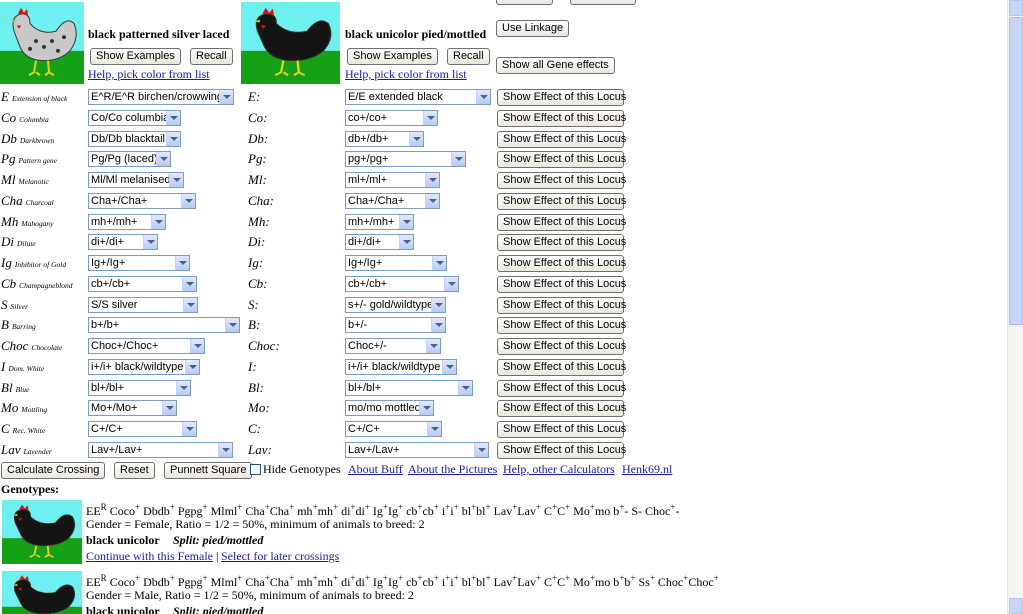 Image resolution: width=1023 pixels, height=614 pixels. What do you see at coordinates (395, 325) in the screenshot?
I see `parent2-select: b+/-` at bounding box center [395, 325].